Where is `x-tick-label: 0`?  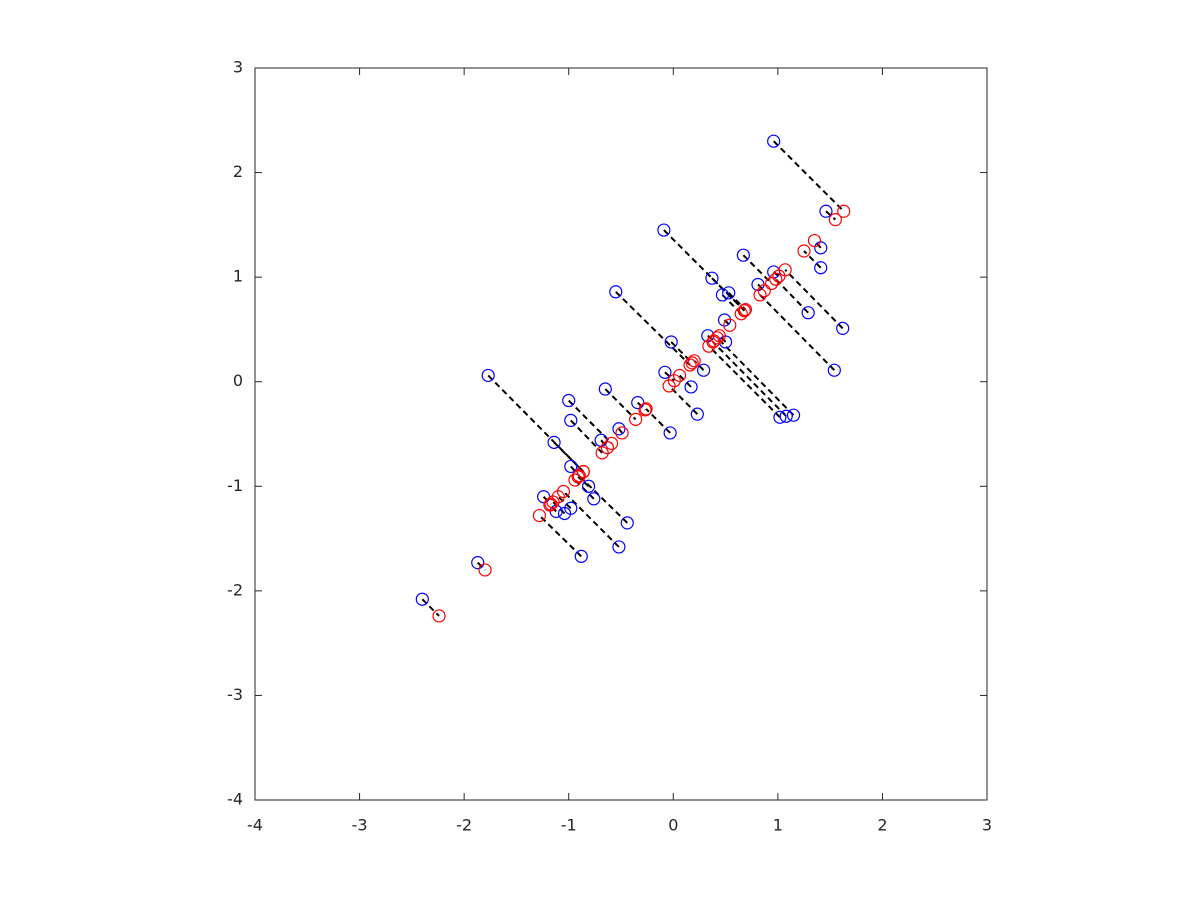 x-tick-label: 0 is located at coordinates (673, 825).